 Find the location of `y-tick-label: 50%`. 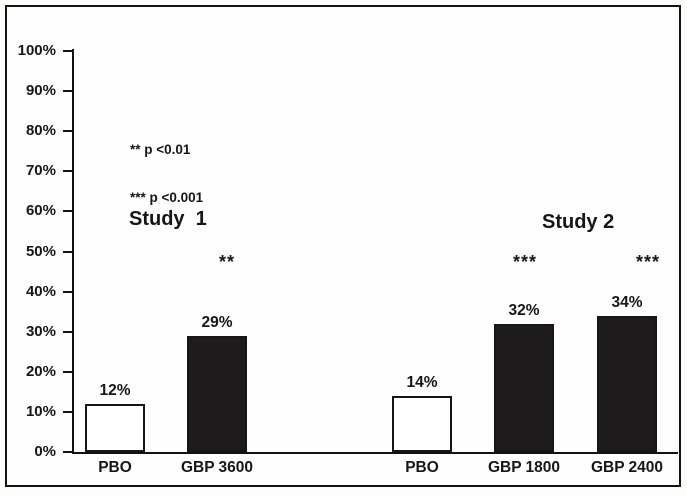

y-tick-label: 50% is located at coordinates (40, 251).